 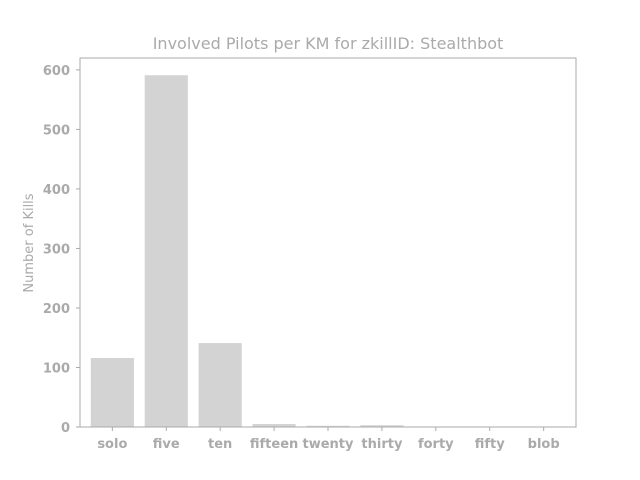 What do you see at coordinates (56, 368) in the screenshot?
I see `y-tick-label: 100` at bounding box center [56, 368].